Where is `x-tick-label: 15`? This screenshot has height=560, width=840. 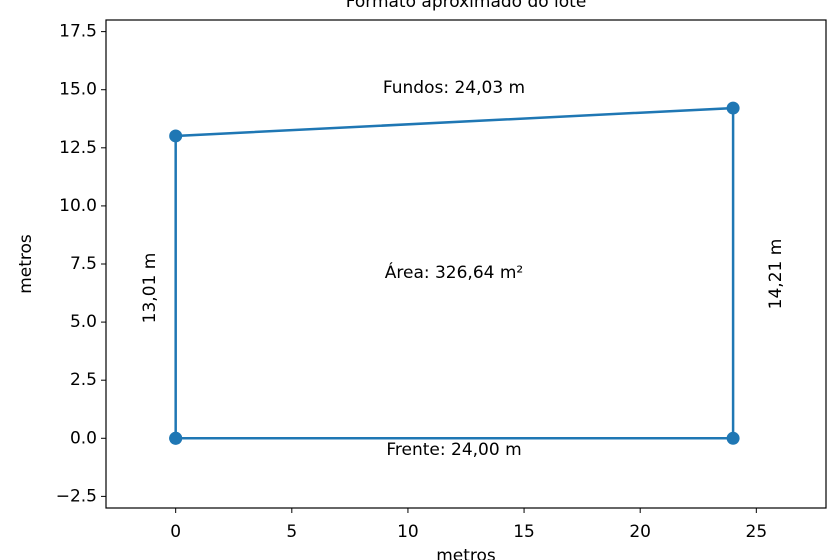 x-tick-label: 15 is located at coordinates (524, 532).